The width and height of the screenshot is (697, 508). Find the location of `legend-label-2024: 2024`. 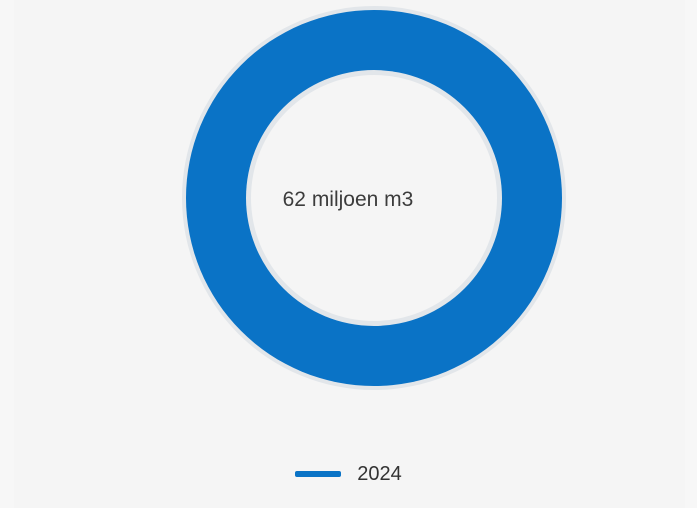

legend-label-2024: 2024 is located at coordinates (379, 473).